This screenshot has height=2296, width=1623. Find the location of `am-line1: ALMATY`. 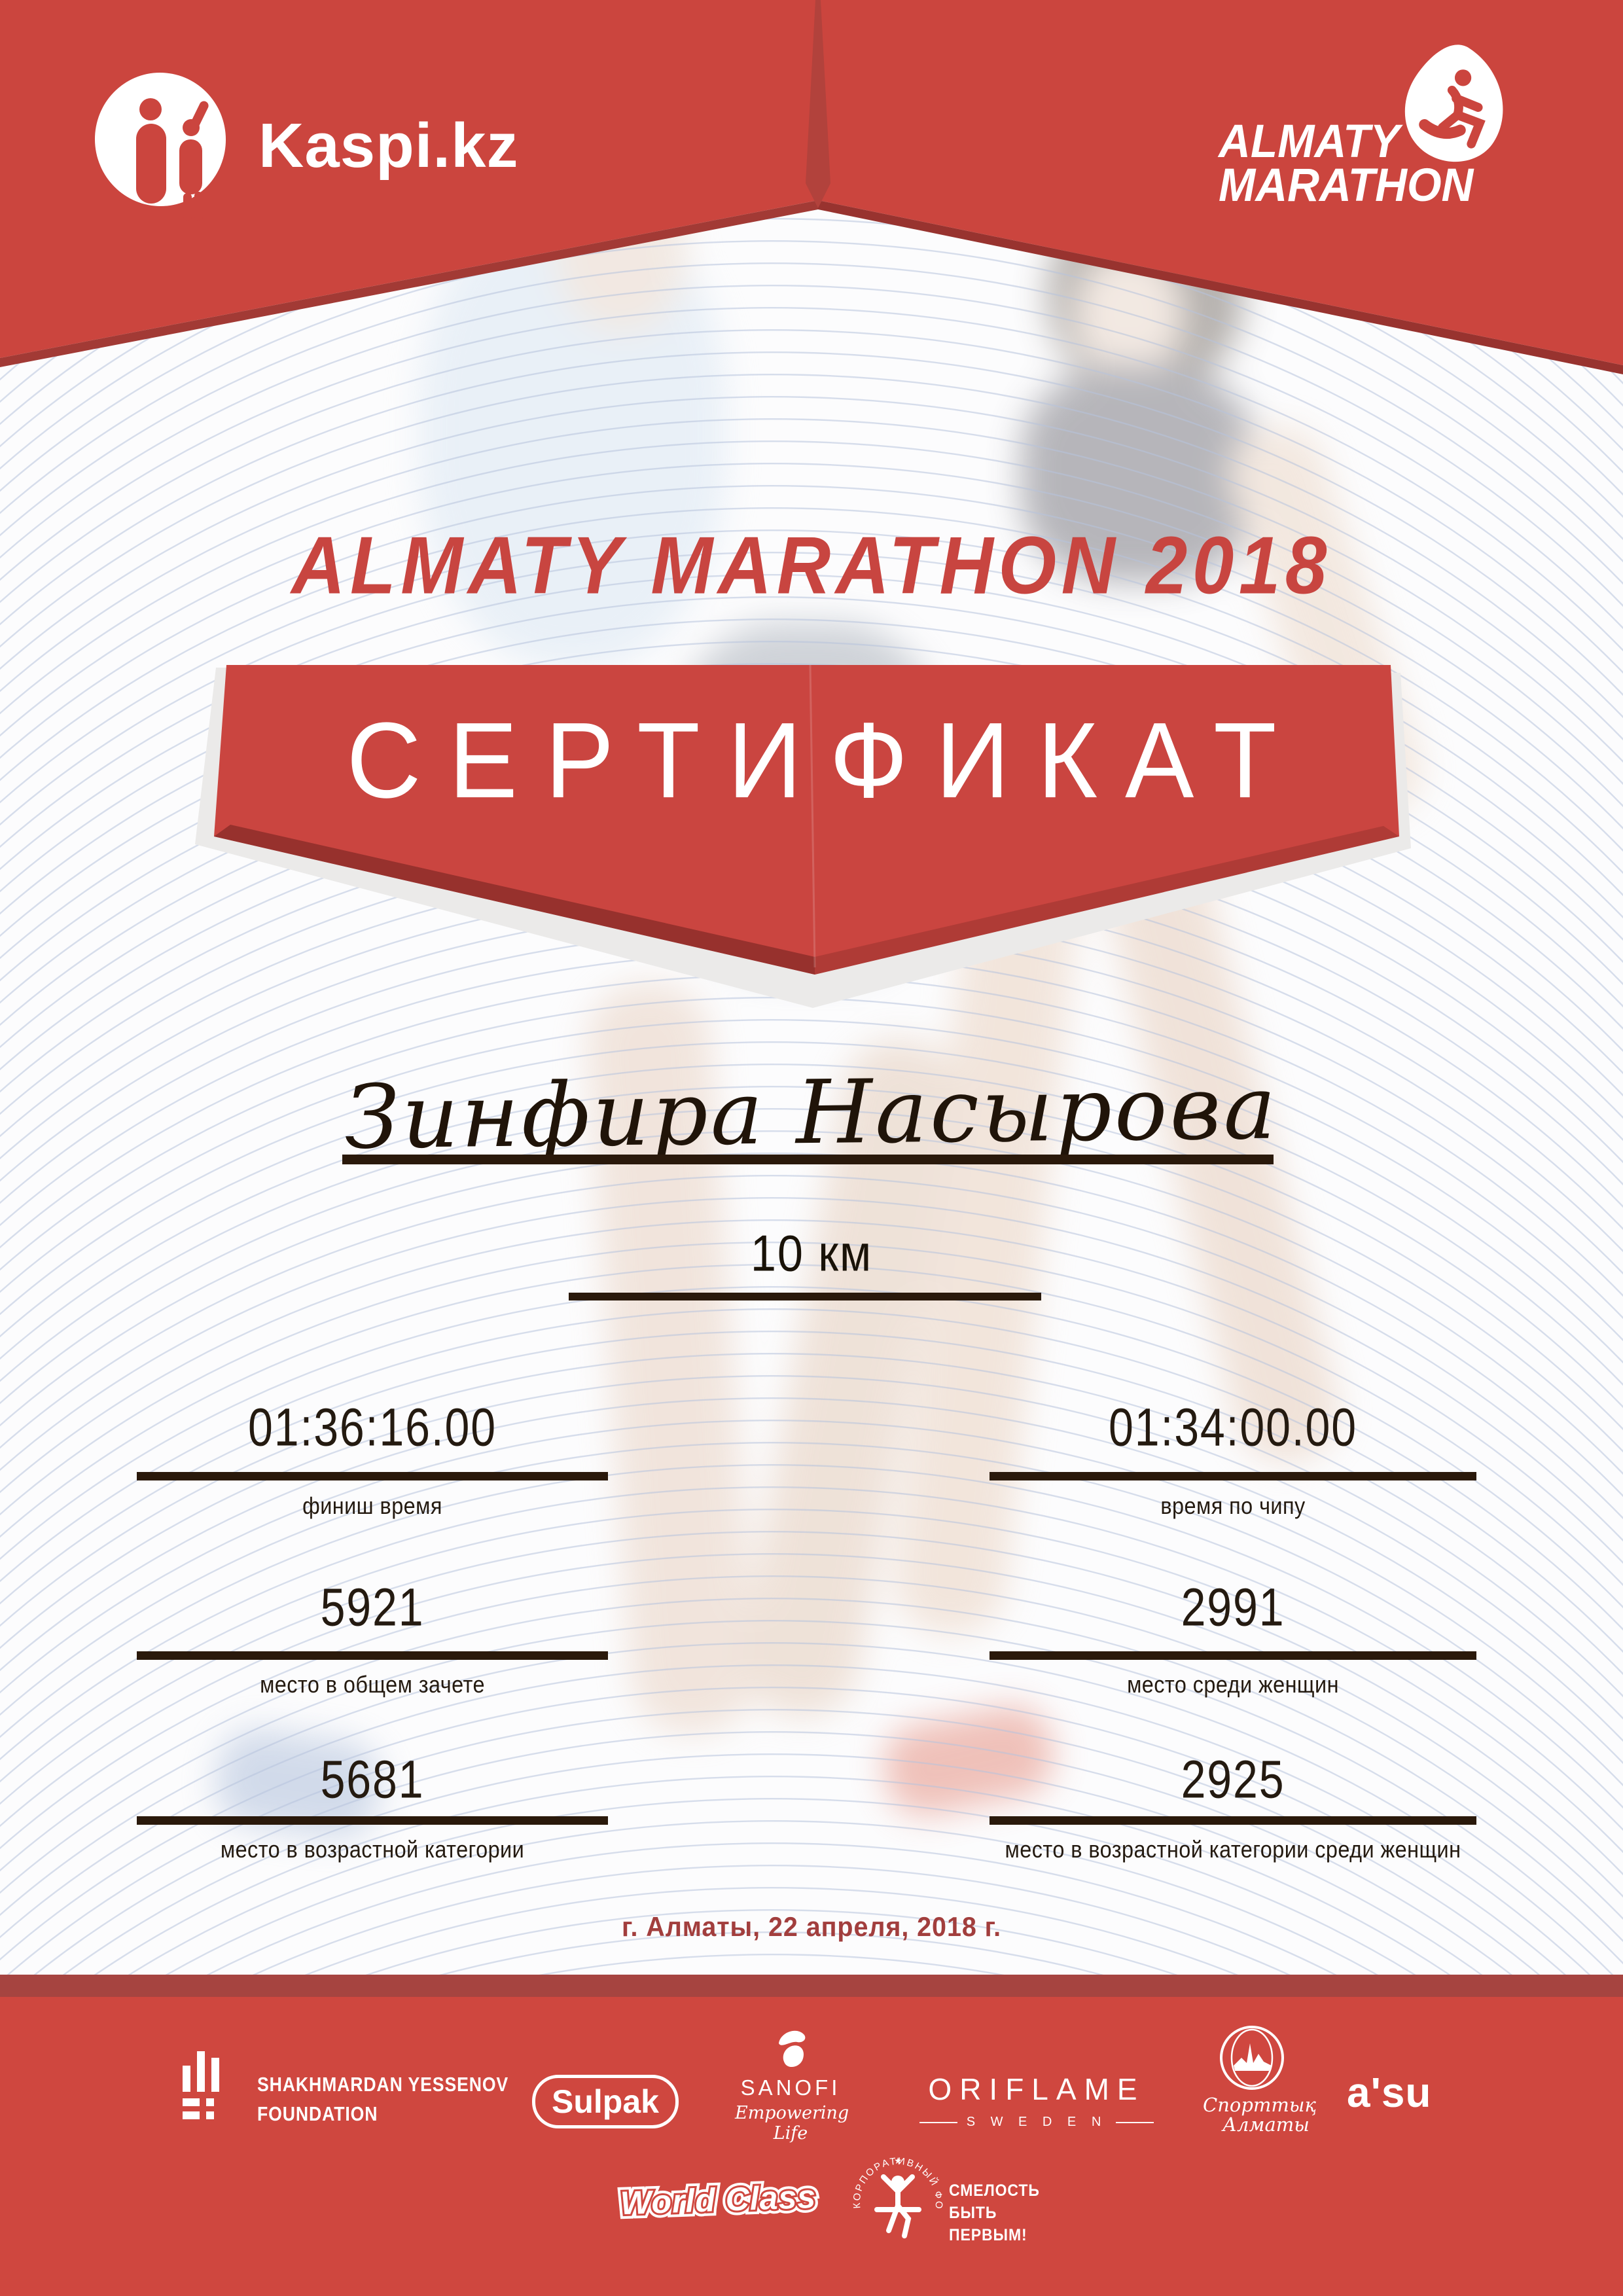

am-line1: ALMATY is located at coordinates (1309, 141).